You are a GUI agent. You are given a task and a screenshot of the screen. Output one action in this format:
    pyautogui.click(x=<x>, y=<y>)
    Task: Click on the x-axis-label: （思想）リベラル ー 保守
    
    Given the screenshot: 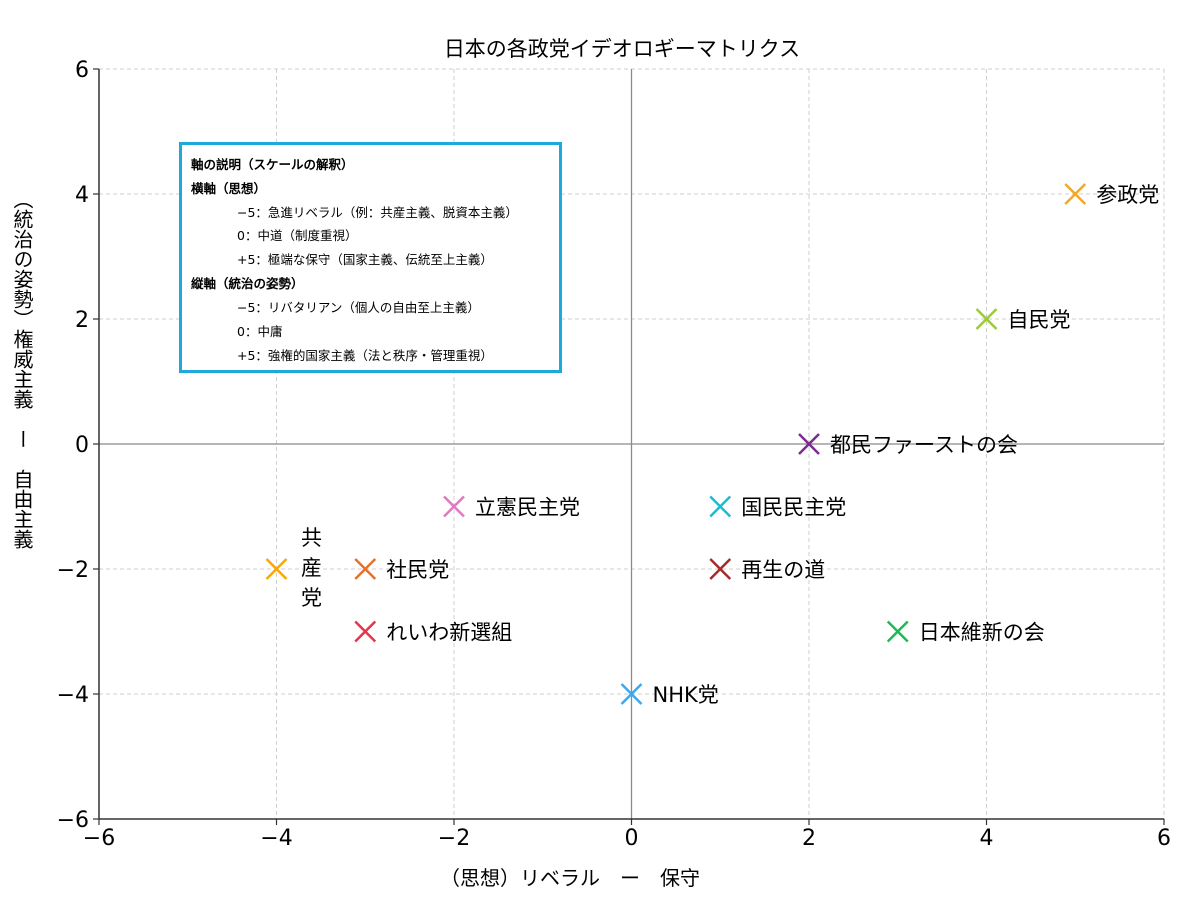 What is the action you would take?
    pyautogui.click(x=570, y=878)
    